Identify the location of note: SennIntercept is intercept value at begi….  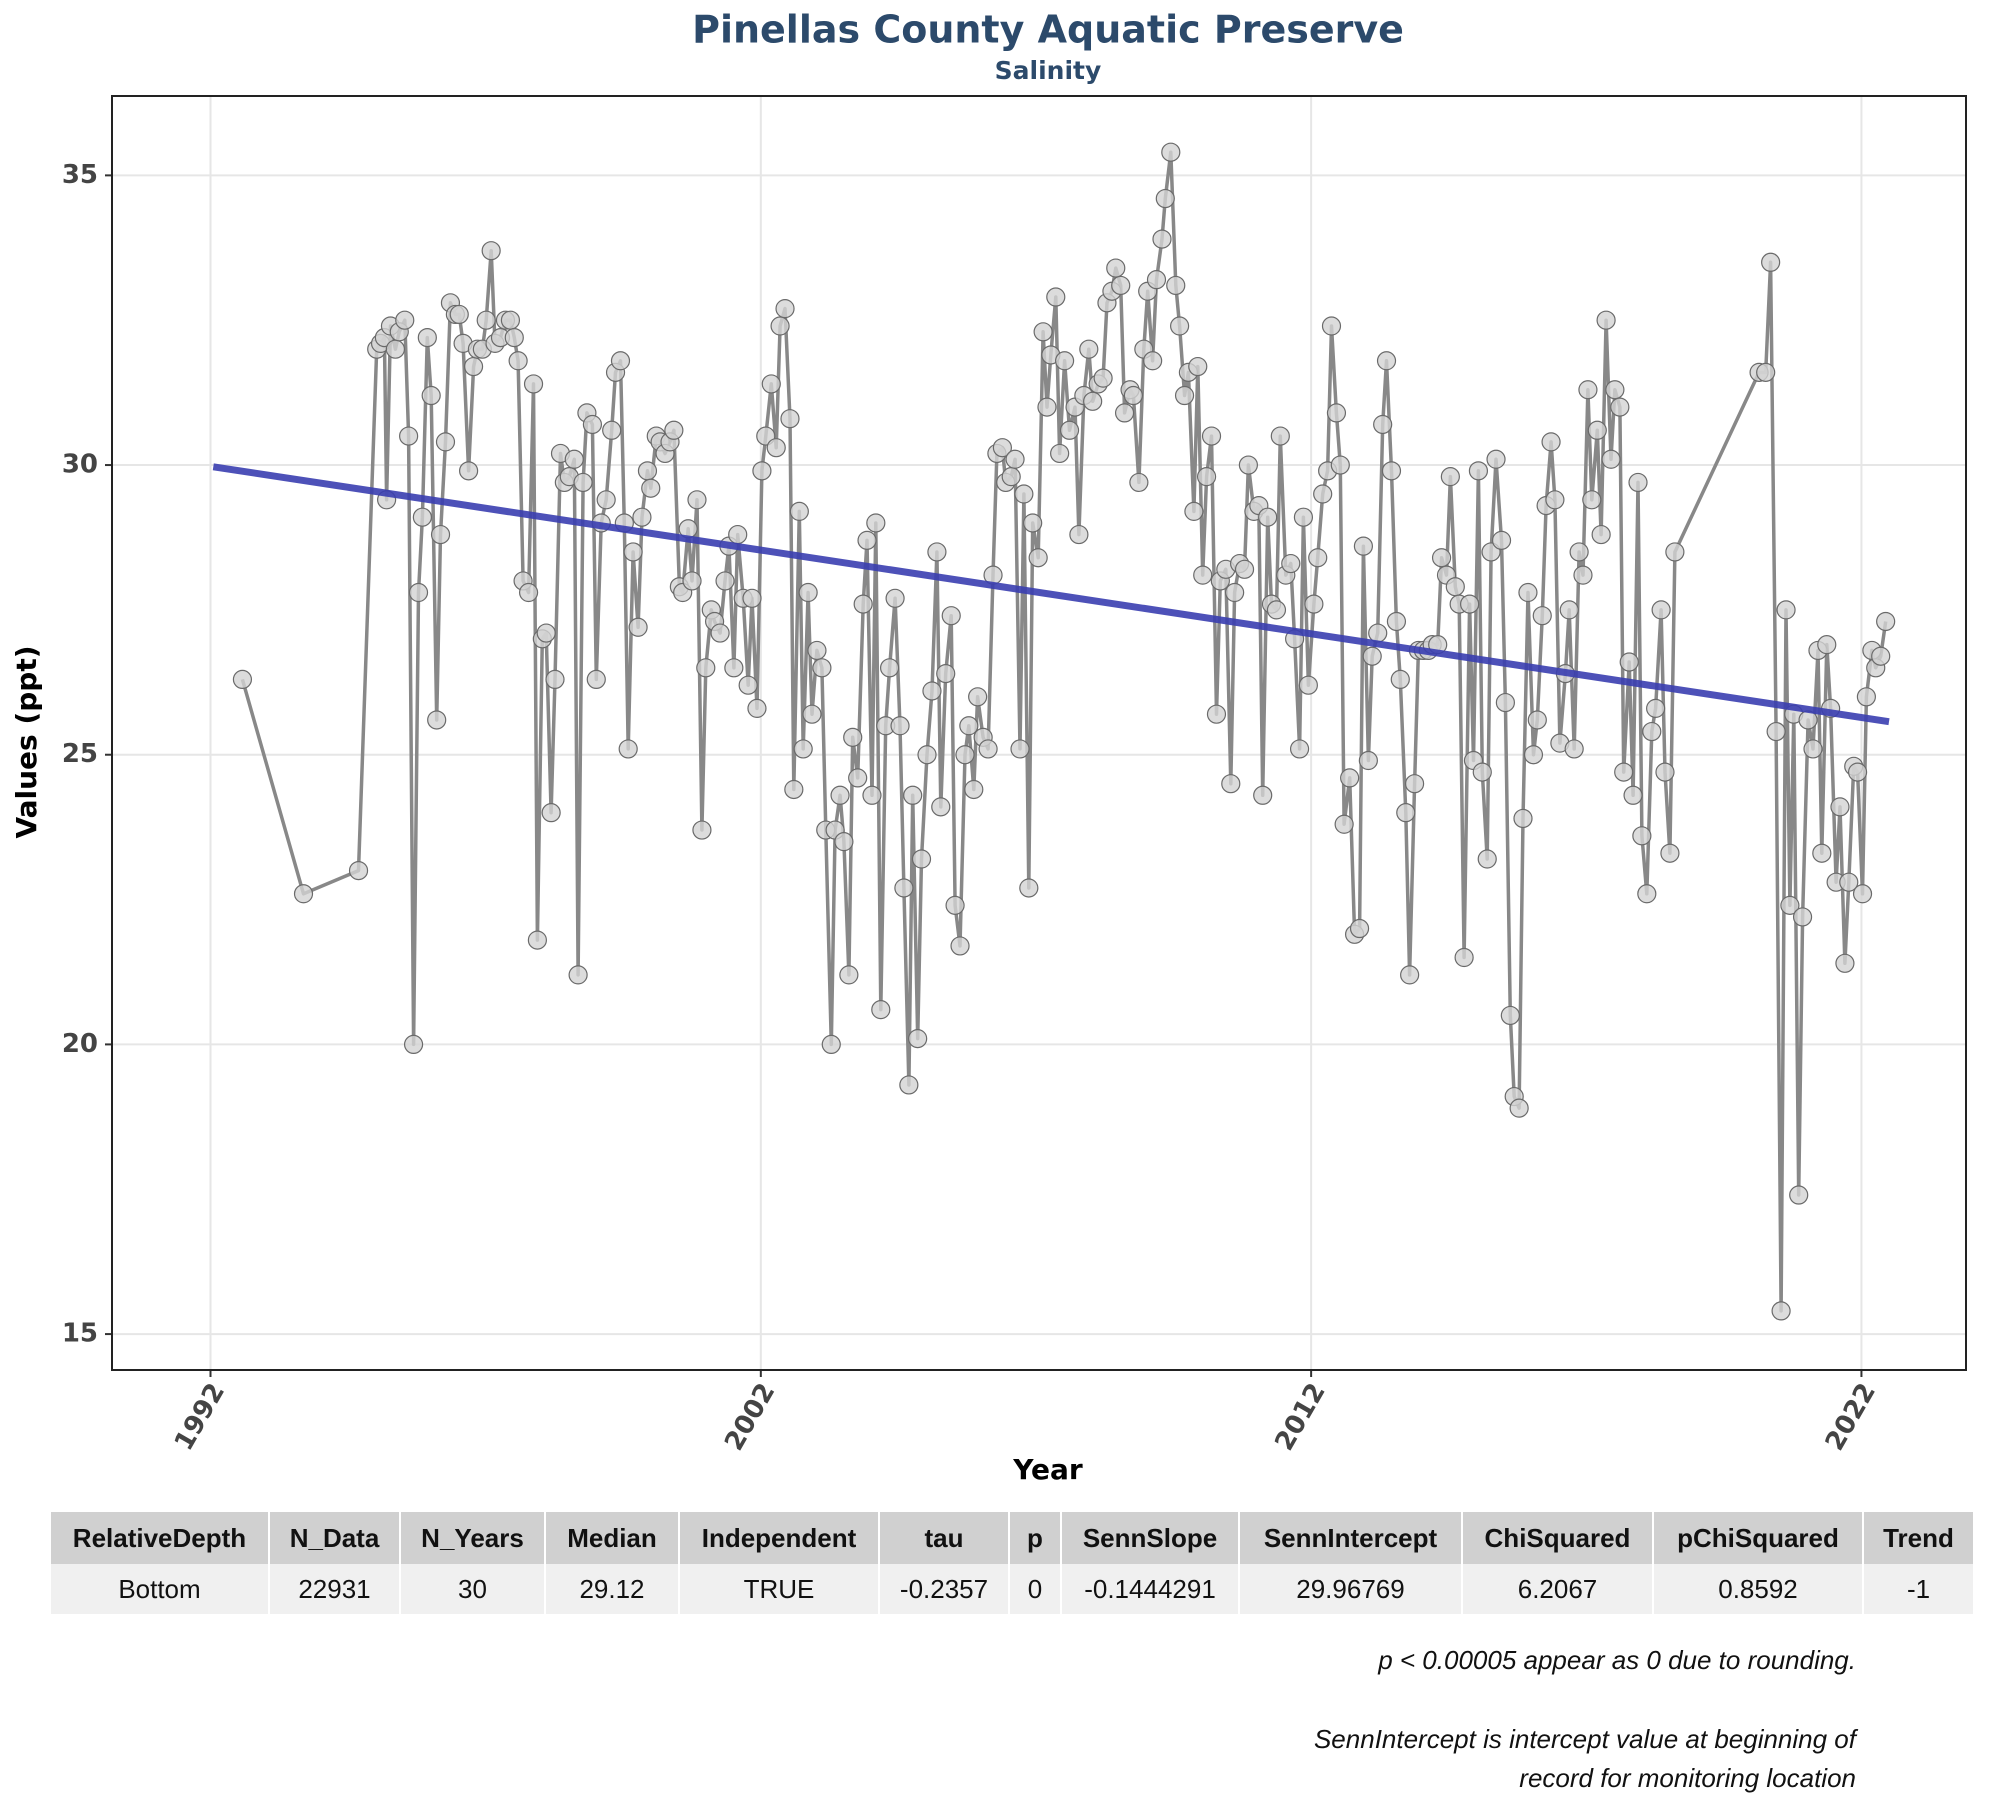
(1584, 1739).